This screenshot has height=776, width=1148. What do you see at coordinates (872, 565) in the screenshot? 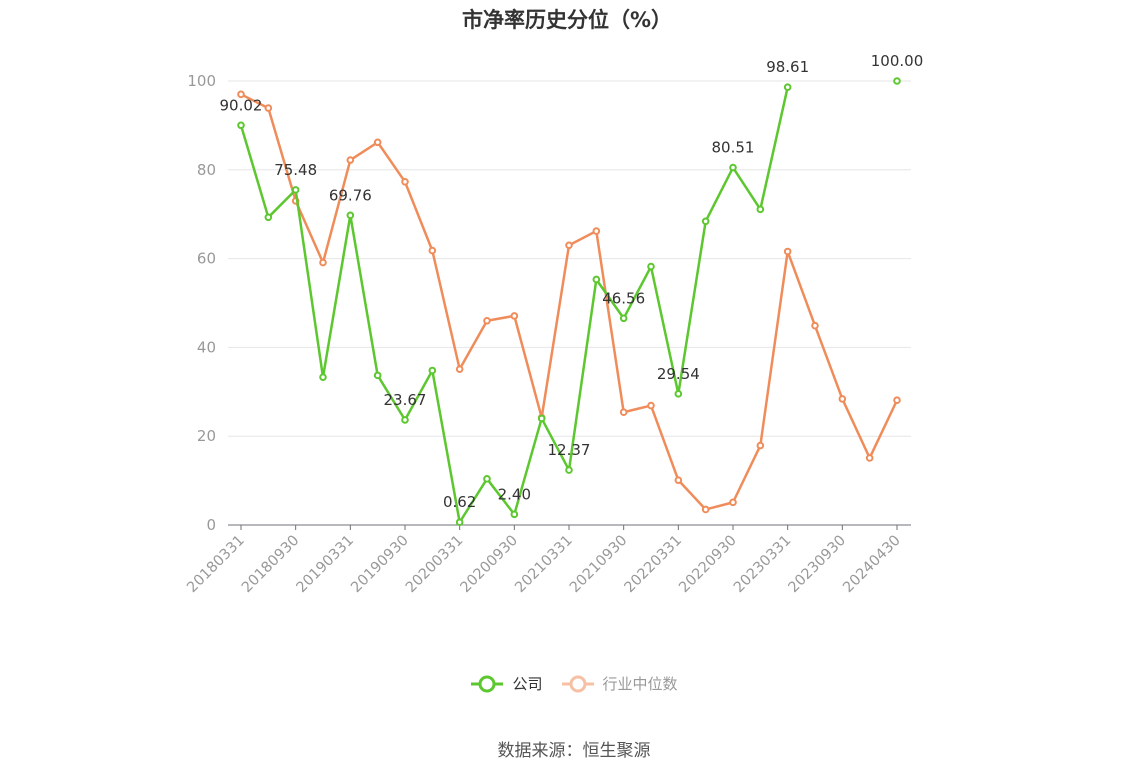
I see `x-tick-label: 20240430` at bounding box center [872, 565].